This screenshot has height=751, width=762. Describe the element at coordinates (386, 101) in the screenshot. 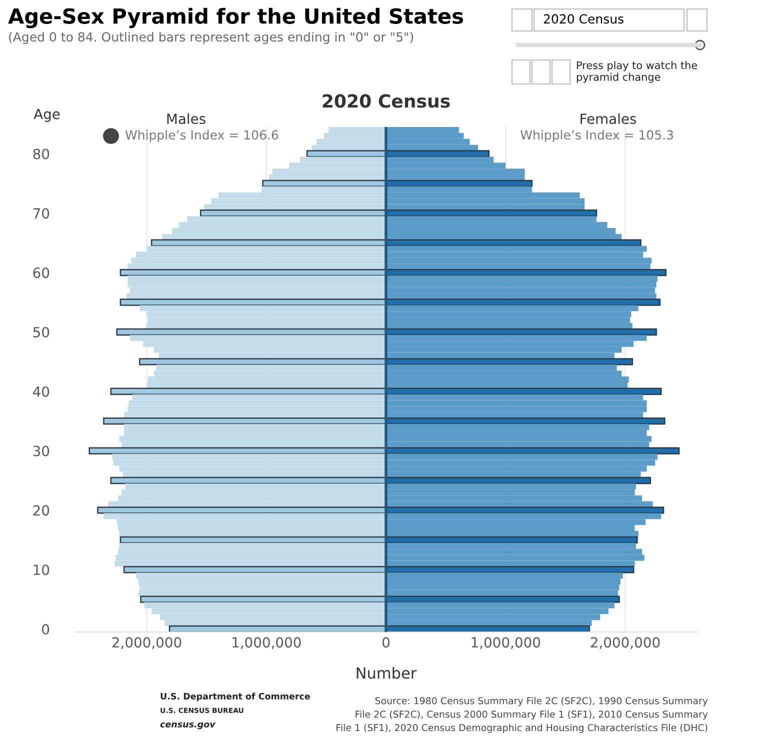

I see `chart-title: 2020 Census` at that location.